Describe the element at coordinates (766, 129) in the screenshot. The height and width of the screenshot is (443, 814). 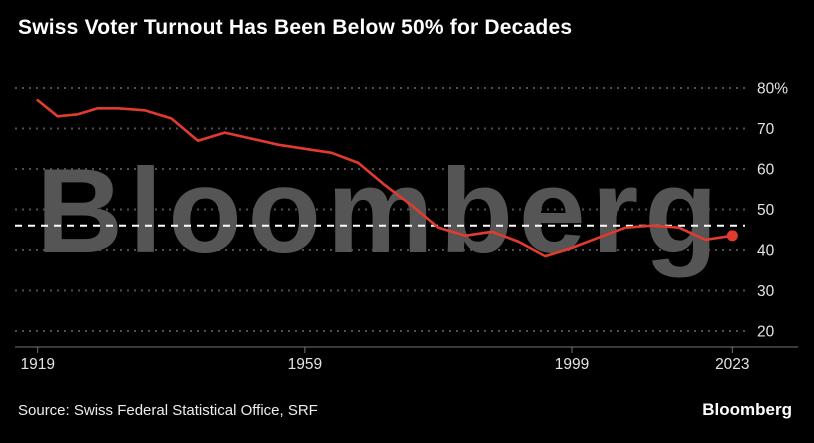
I see `y-axis-label: 70` at that location.